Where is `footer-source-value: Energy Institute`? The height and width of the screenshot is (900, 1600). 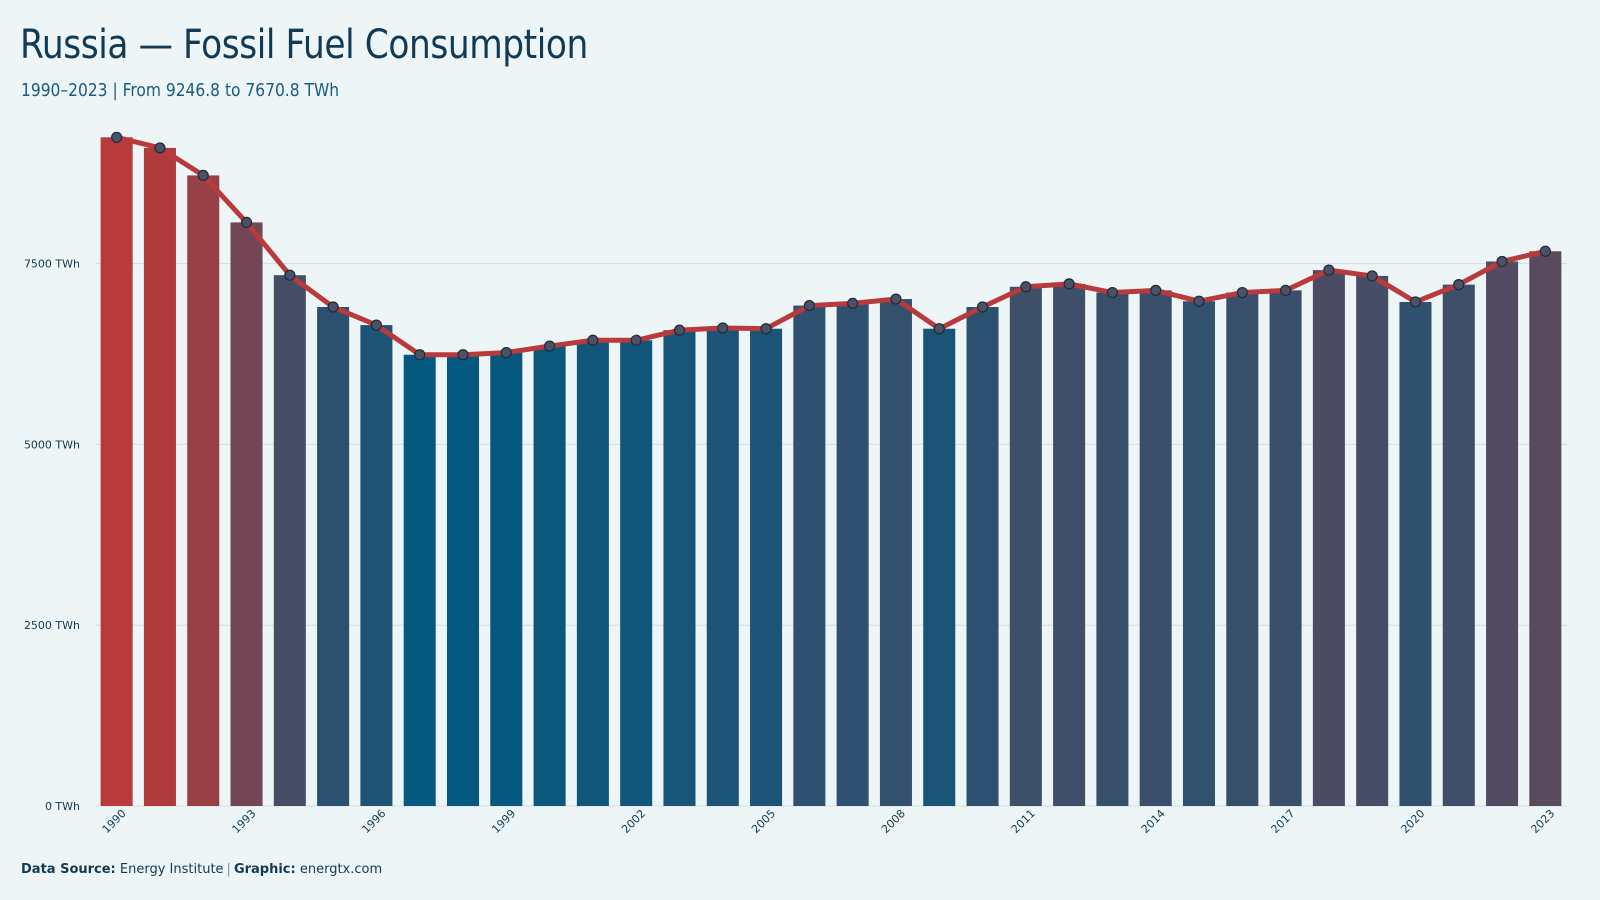 footer-source-value: Energy Institute is located at coordinates (171, 869).